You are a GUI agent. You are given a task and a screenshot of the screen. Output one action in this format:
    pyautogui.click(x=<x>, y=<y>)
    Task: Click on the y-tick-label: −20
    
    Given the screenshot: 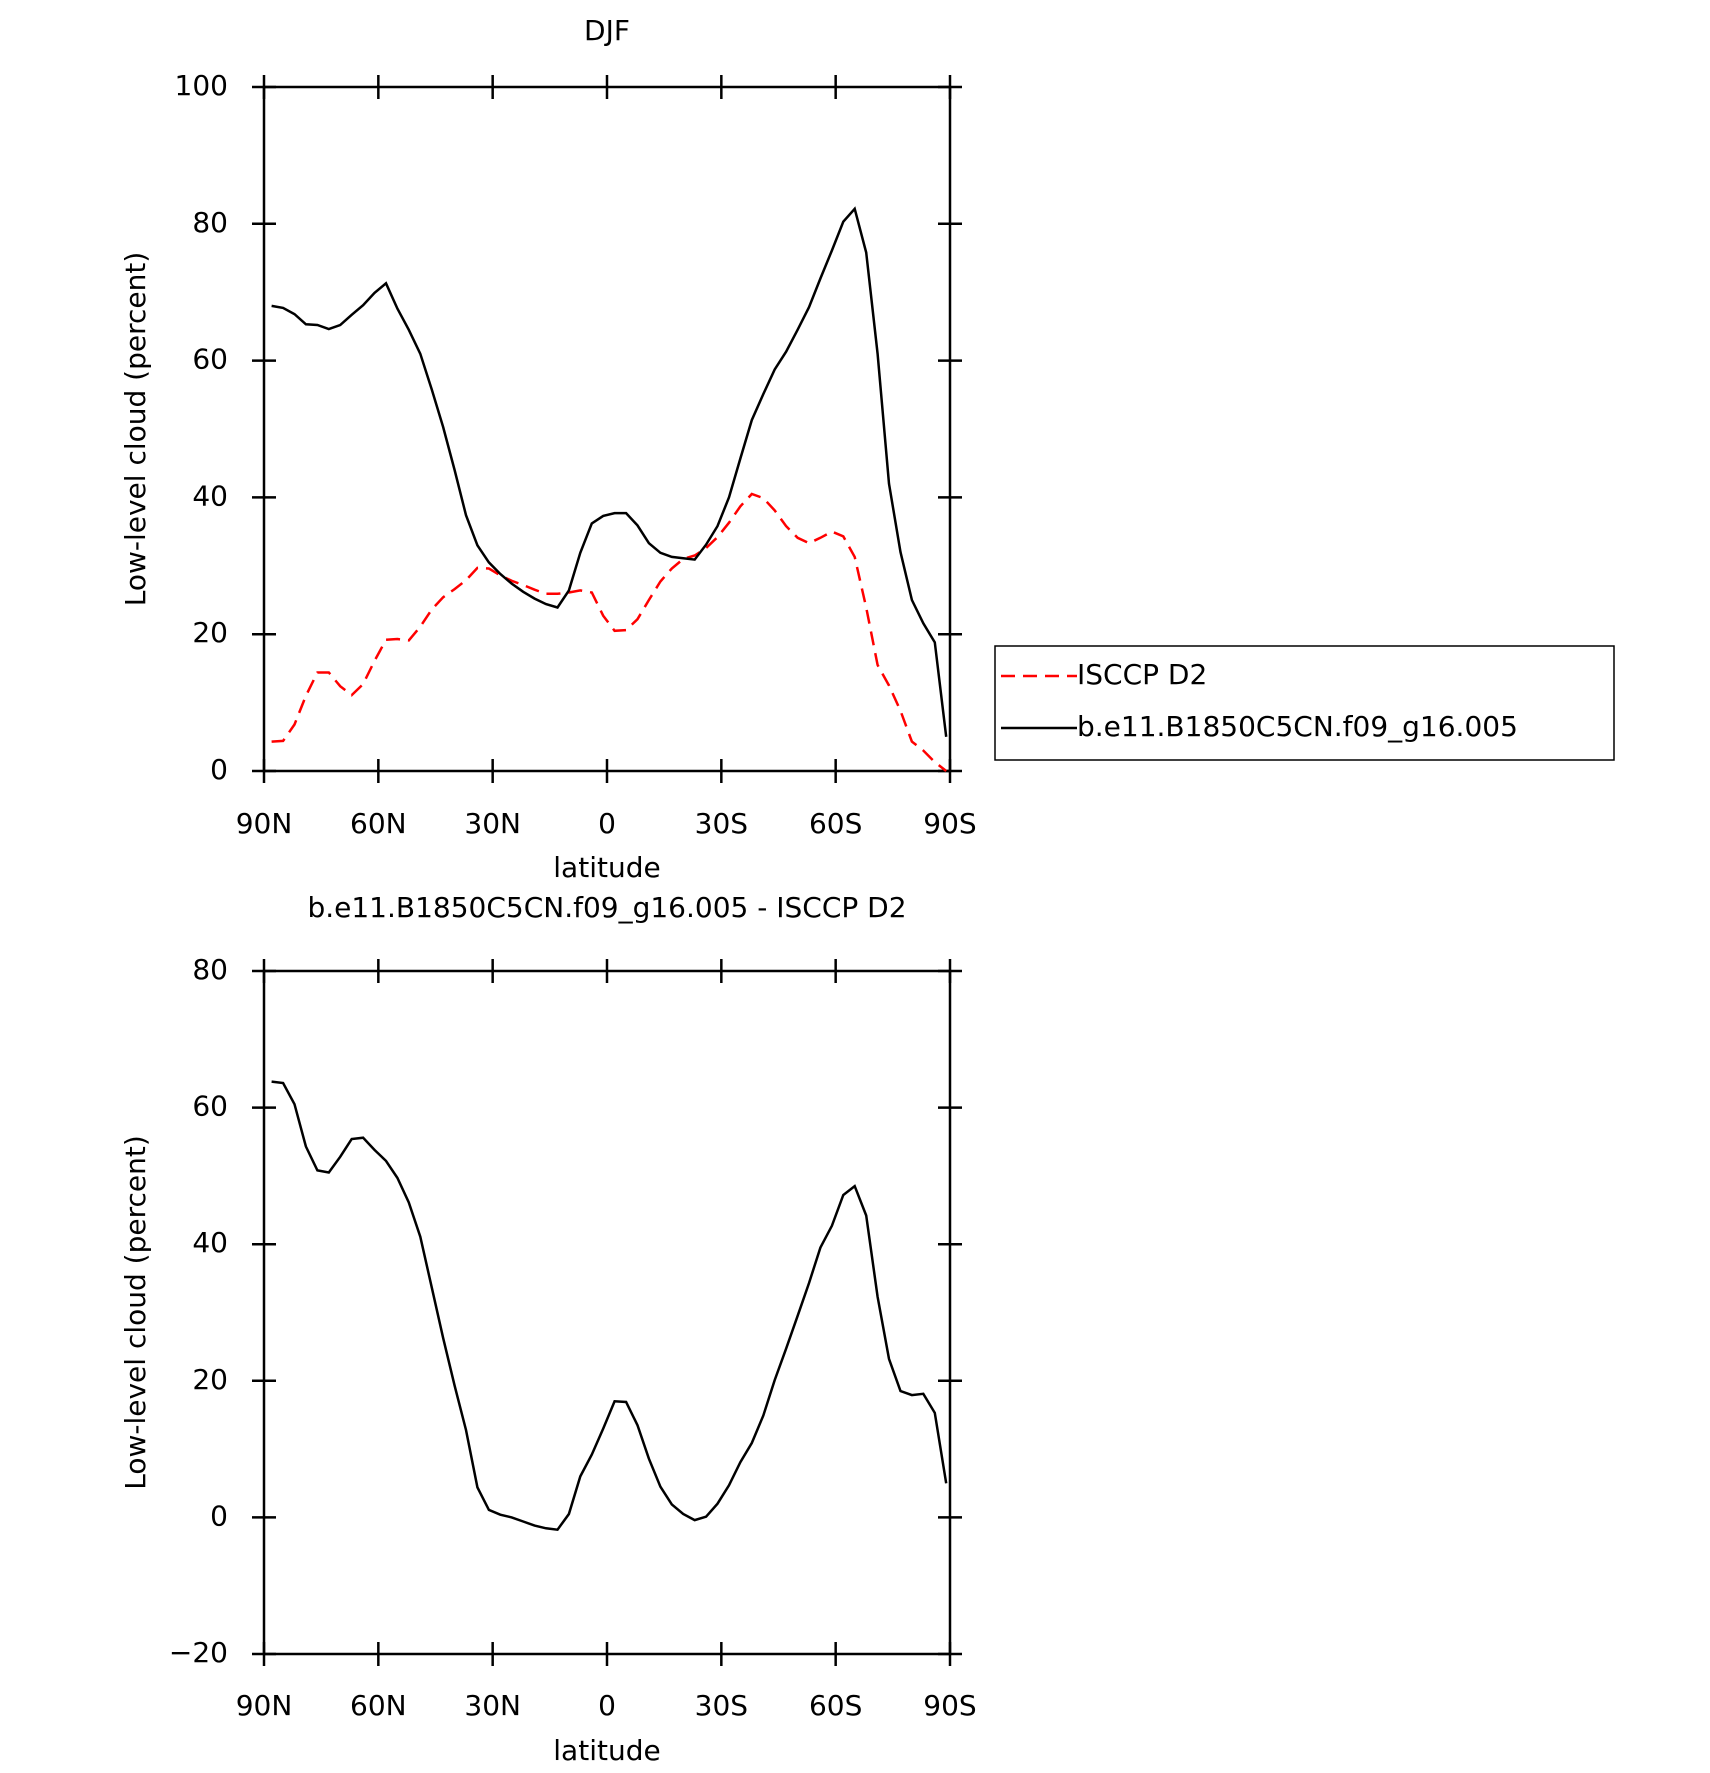 What is the action you would take?
    pyautogui.click(x=198, y=1652)
    